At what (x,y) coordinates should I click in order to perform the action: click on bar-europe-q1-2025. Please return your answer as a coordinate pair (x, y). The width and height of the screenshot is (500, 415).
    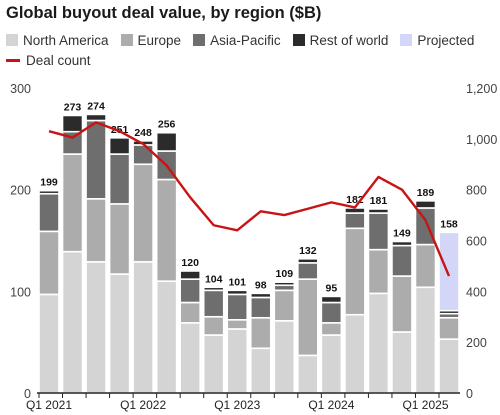
    Looking at the image, I should click on (425, 266).